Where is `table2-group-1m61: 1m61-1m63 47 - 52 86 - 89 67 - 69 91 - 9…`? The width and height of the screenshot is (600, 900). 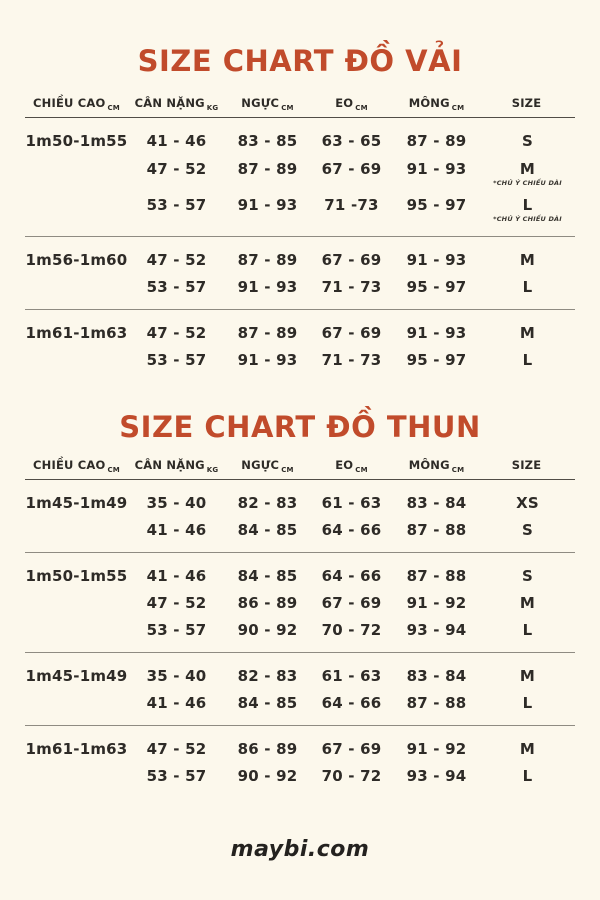
table2-group-1m61: 1m61-1m63 47 - 52 86 - 89 67 - 69 91 - 9… is located at coordinates (300, 762).